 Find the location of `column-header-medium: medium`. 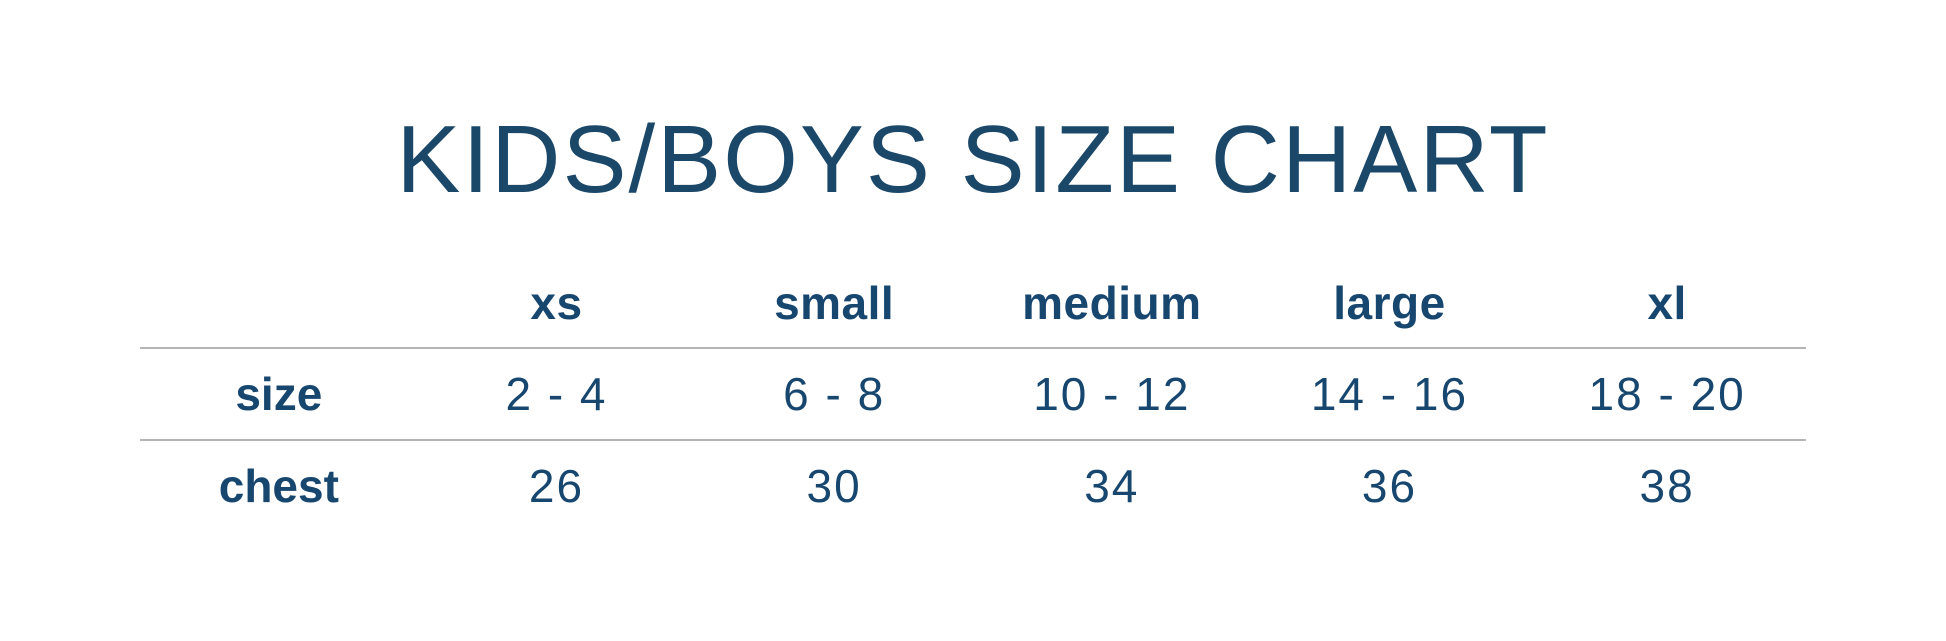

column-header-medium: medium is located at coordinates (1111, 304).